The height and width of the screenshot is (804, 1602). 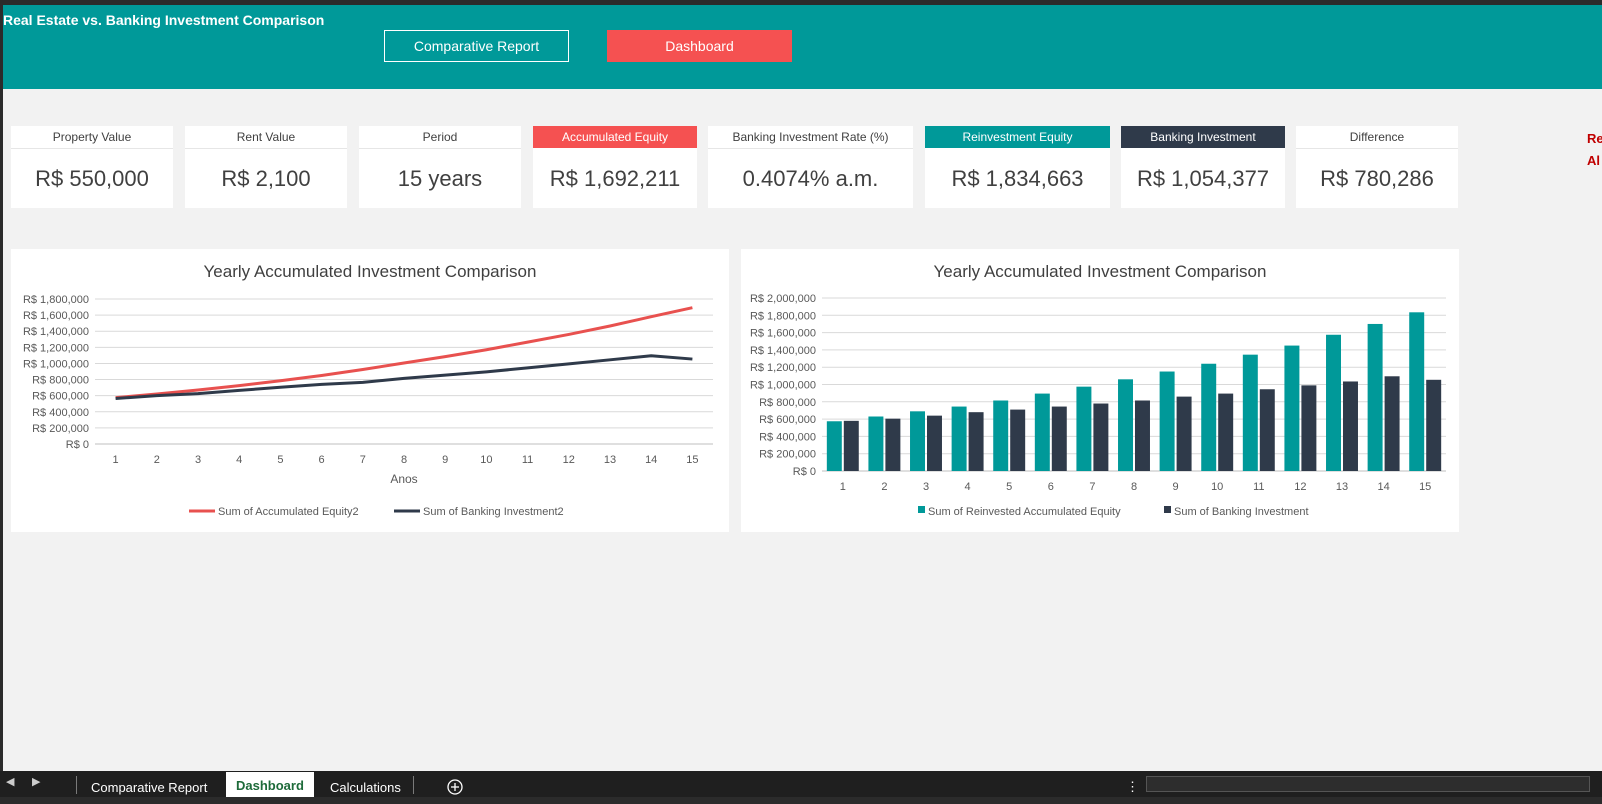 I want to click on x-tick-label: 3, so click(x=198, y=460).